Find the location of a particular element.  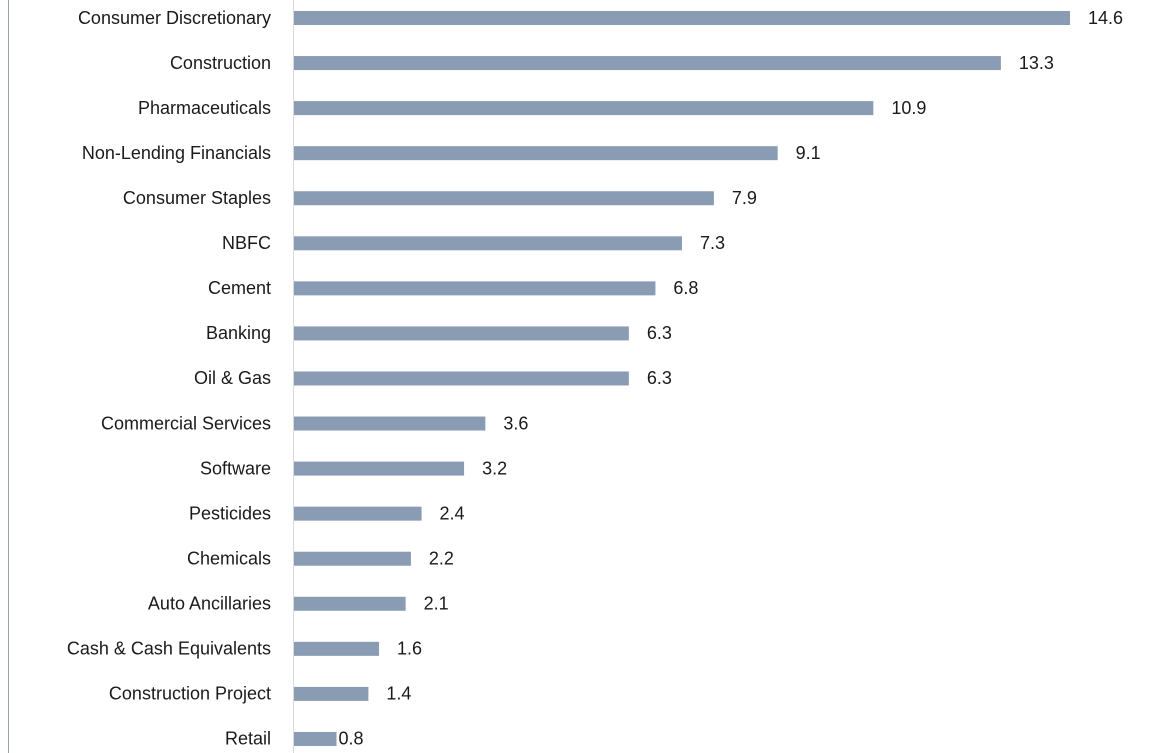

category-label: NBFC is located at coordinates (246, 243).